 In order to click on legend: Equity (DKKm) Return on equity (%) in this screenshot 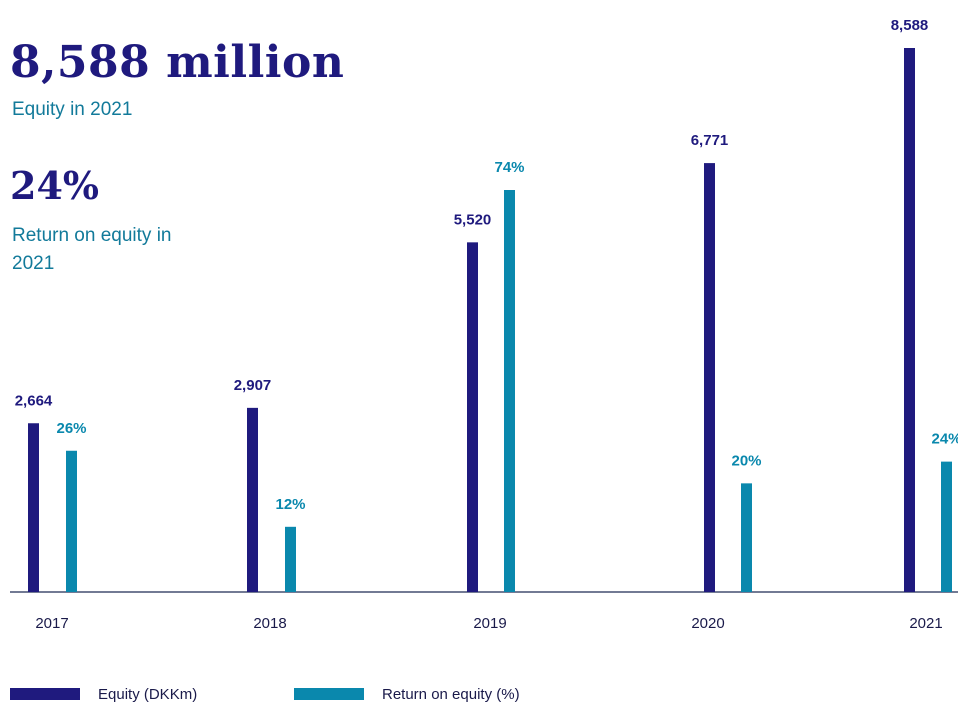, I will do `click(479, 694)`.